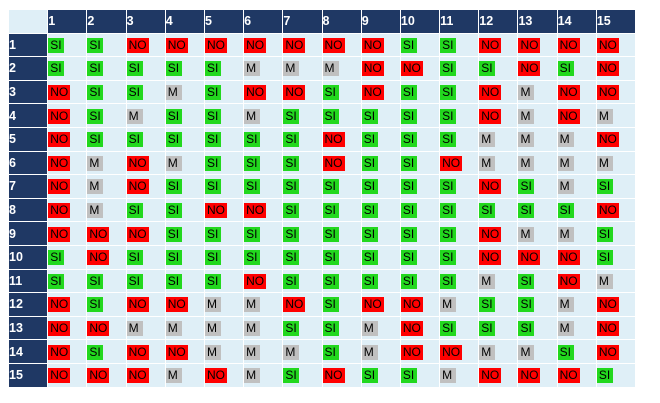 This screenshot has height=403, width=660. I want to click on row-header: 2, so click(28, 68).